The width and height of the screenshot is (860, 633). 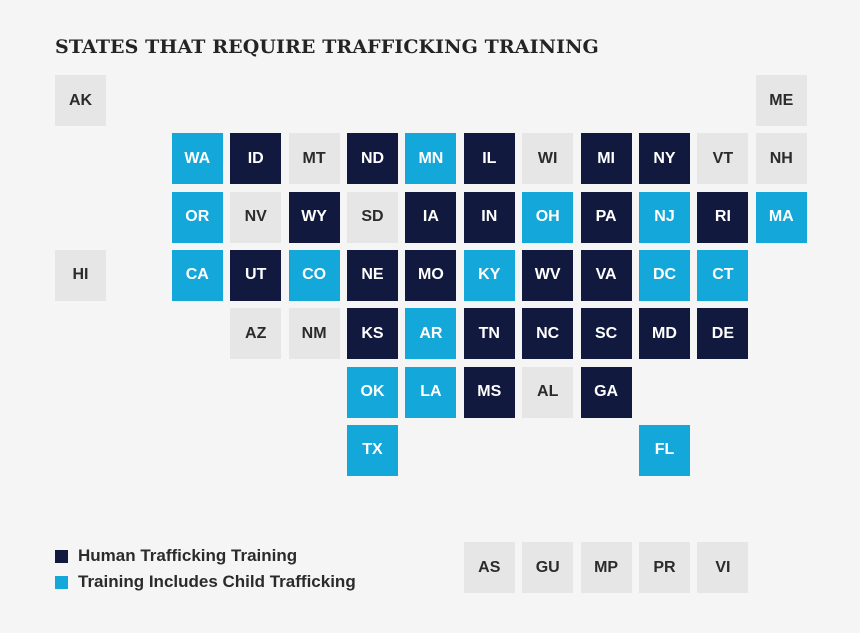 I want to click on state-tile-as: AS, so click(x=489, y=567).